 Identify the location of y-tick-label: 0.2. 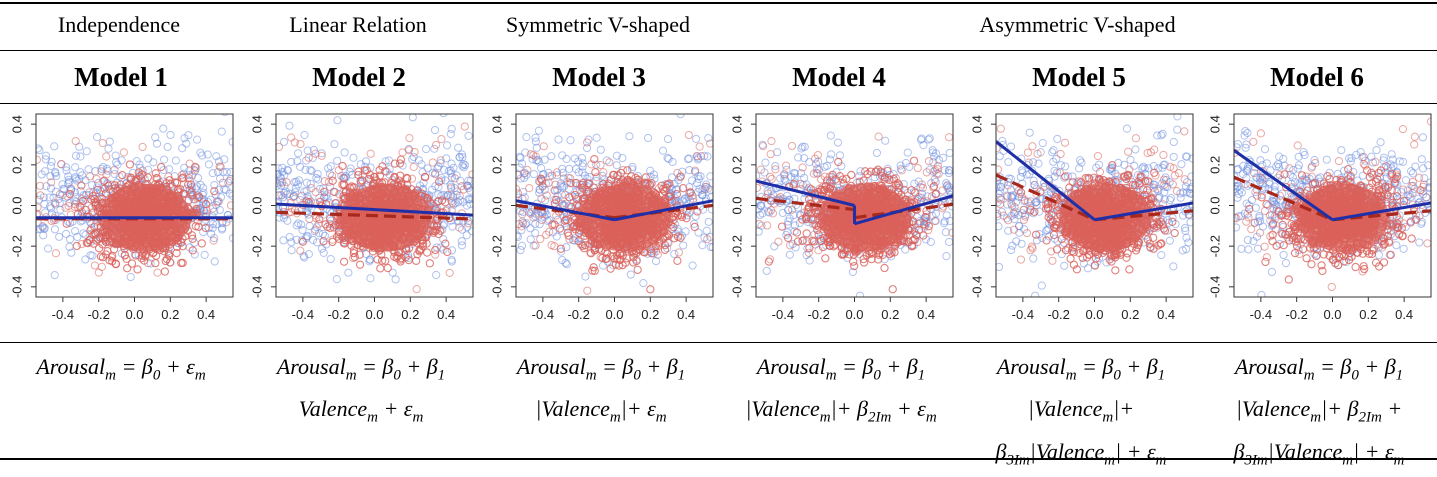
(256, 165).